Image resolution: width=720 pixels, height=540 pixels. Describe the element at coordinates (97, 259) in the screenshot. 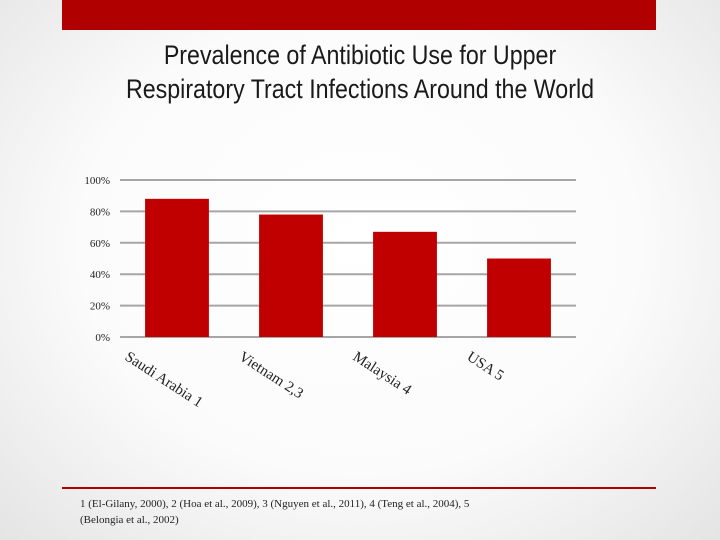

I see `y-axis-ticks: 0% 20% 40% 60% 80% 100%` at that location.